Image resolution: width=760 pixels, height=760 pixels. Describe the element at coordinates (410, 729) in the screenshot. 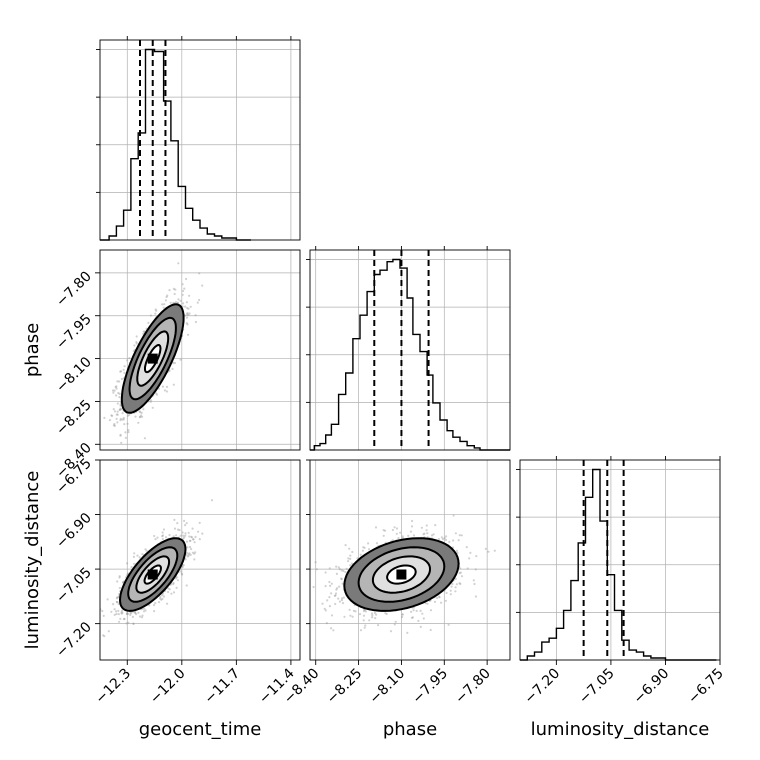

I see `x-axis-label-phase: phase` at that location.